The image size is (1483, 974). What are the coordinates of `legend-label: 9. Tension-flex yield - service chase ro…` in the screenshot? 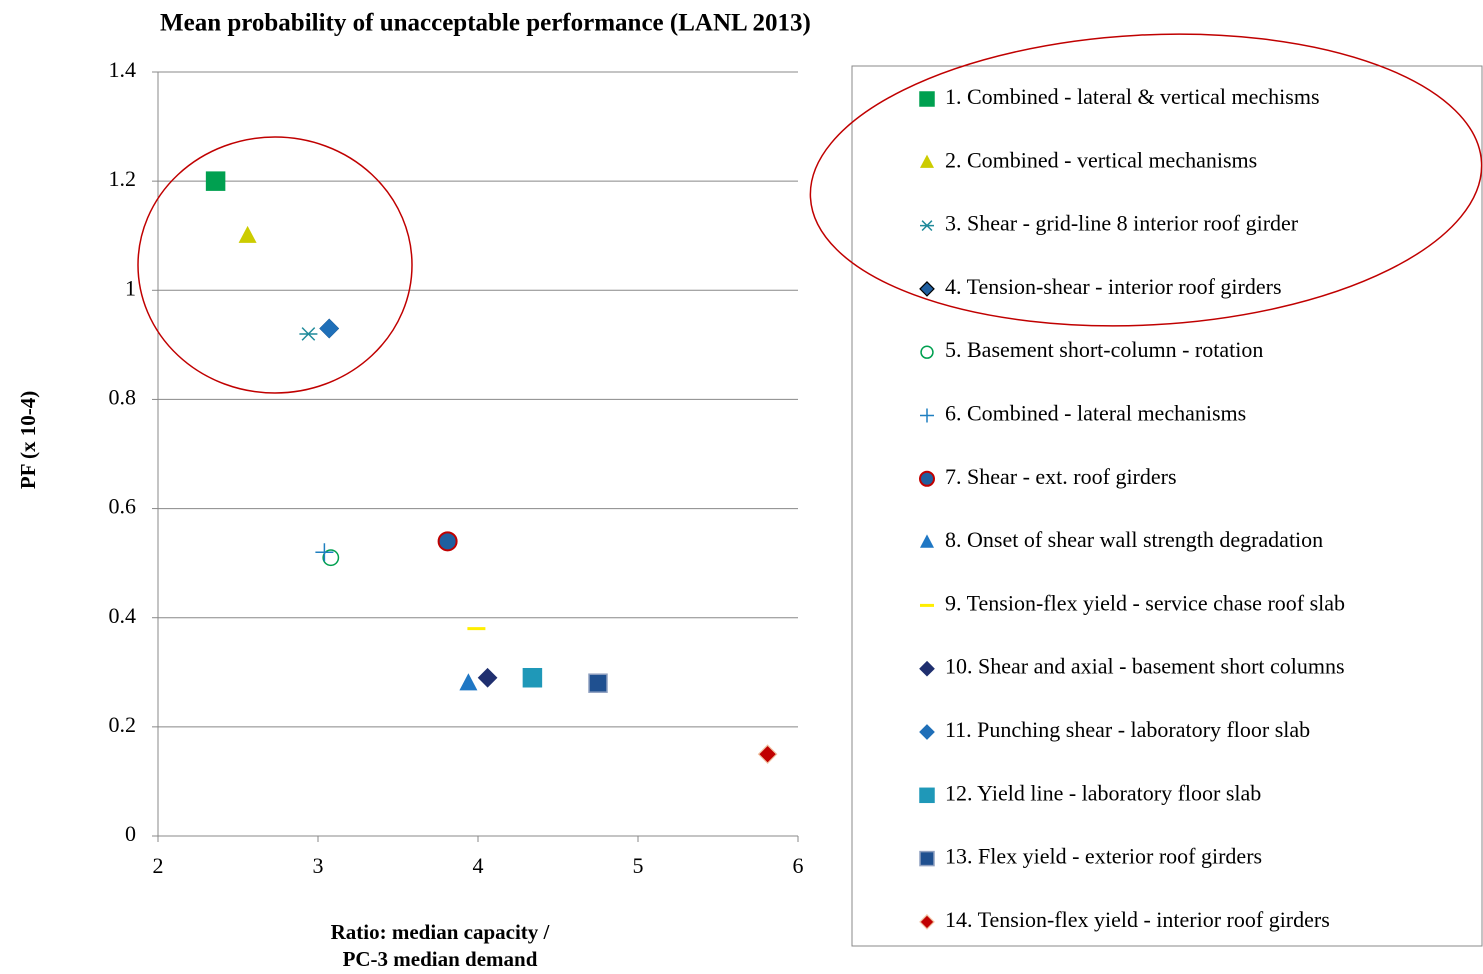 It's located at (1145, 602).